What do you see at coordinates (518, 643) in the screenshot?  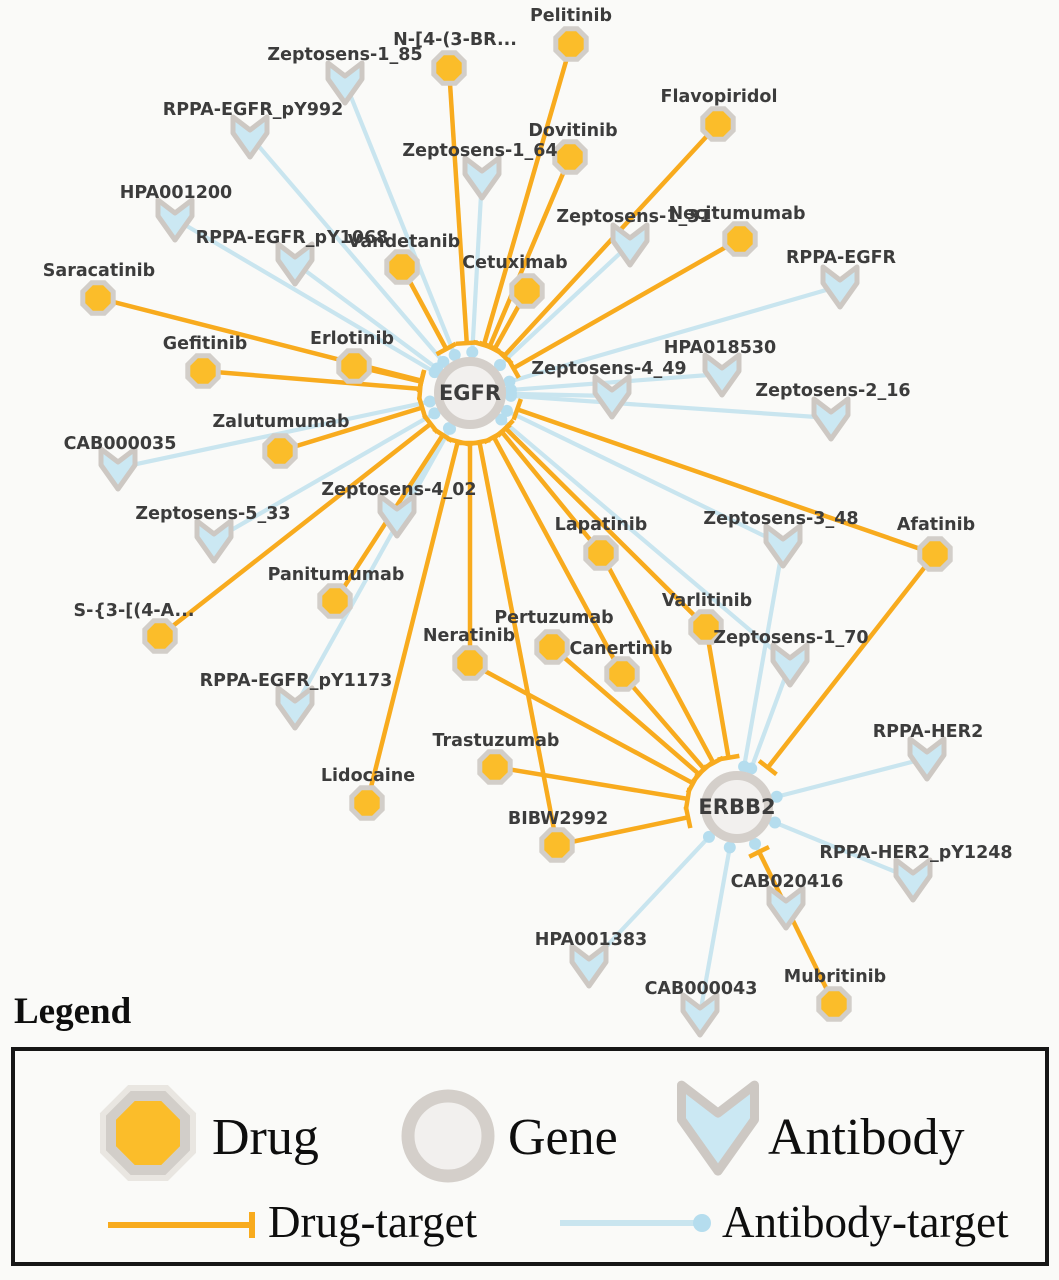 I see `drug-target-edge-bibw2992-egfr` at bounding box center [518, 643].